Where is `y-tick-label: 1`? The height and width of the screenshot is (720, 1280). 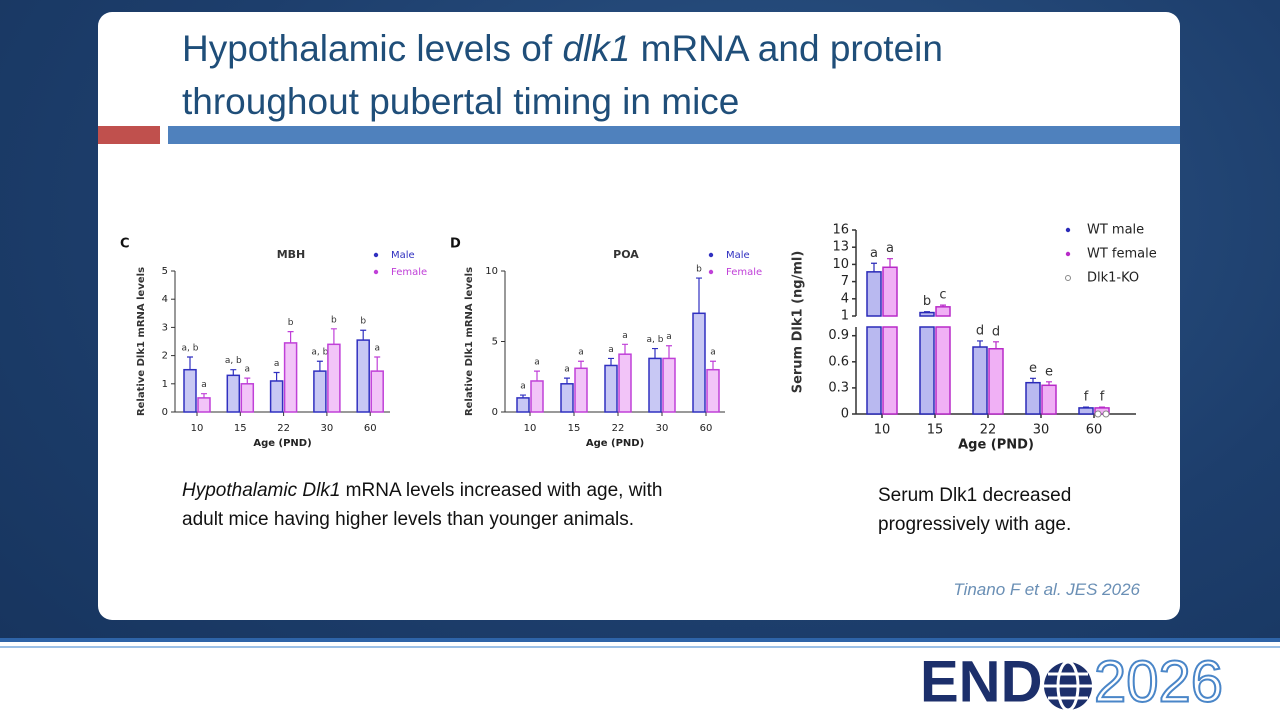
y-tick-label: 1 is located at coordinates (845, 316).